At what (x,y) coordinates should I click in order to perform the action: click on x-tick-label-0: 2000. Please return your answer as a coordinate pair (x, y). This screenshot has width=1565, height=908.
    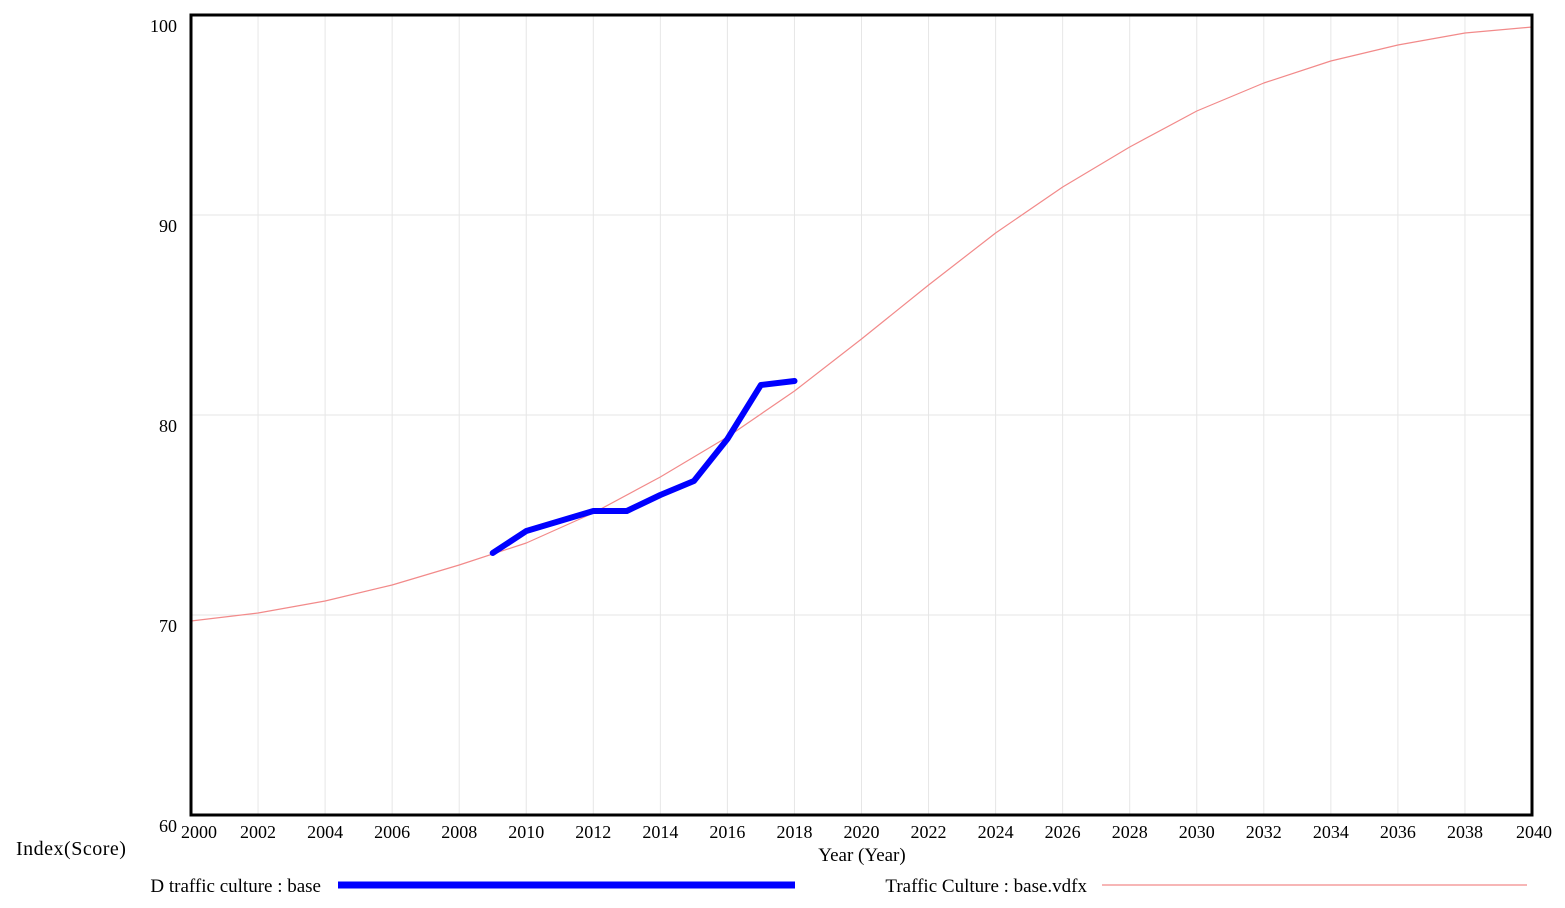
    Looking at the image, I should click on (199, 832).